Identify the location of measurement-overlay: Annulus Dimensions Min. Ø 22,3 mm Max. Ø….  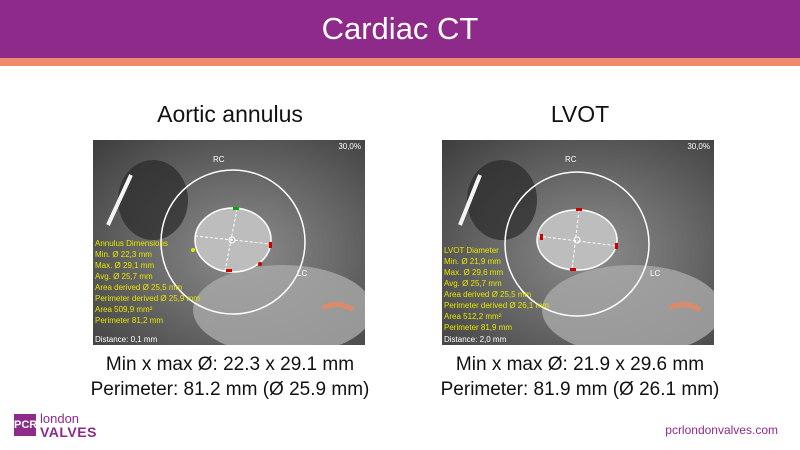
(165, 282).